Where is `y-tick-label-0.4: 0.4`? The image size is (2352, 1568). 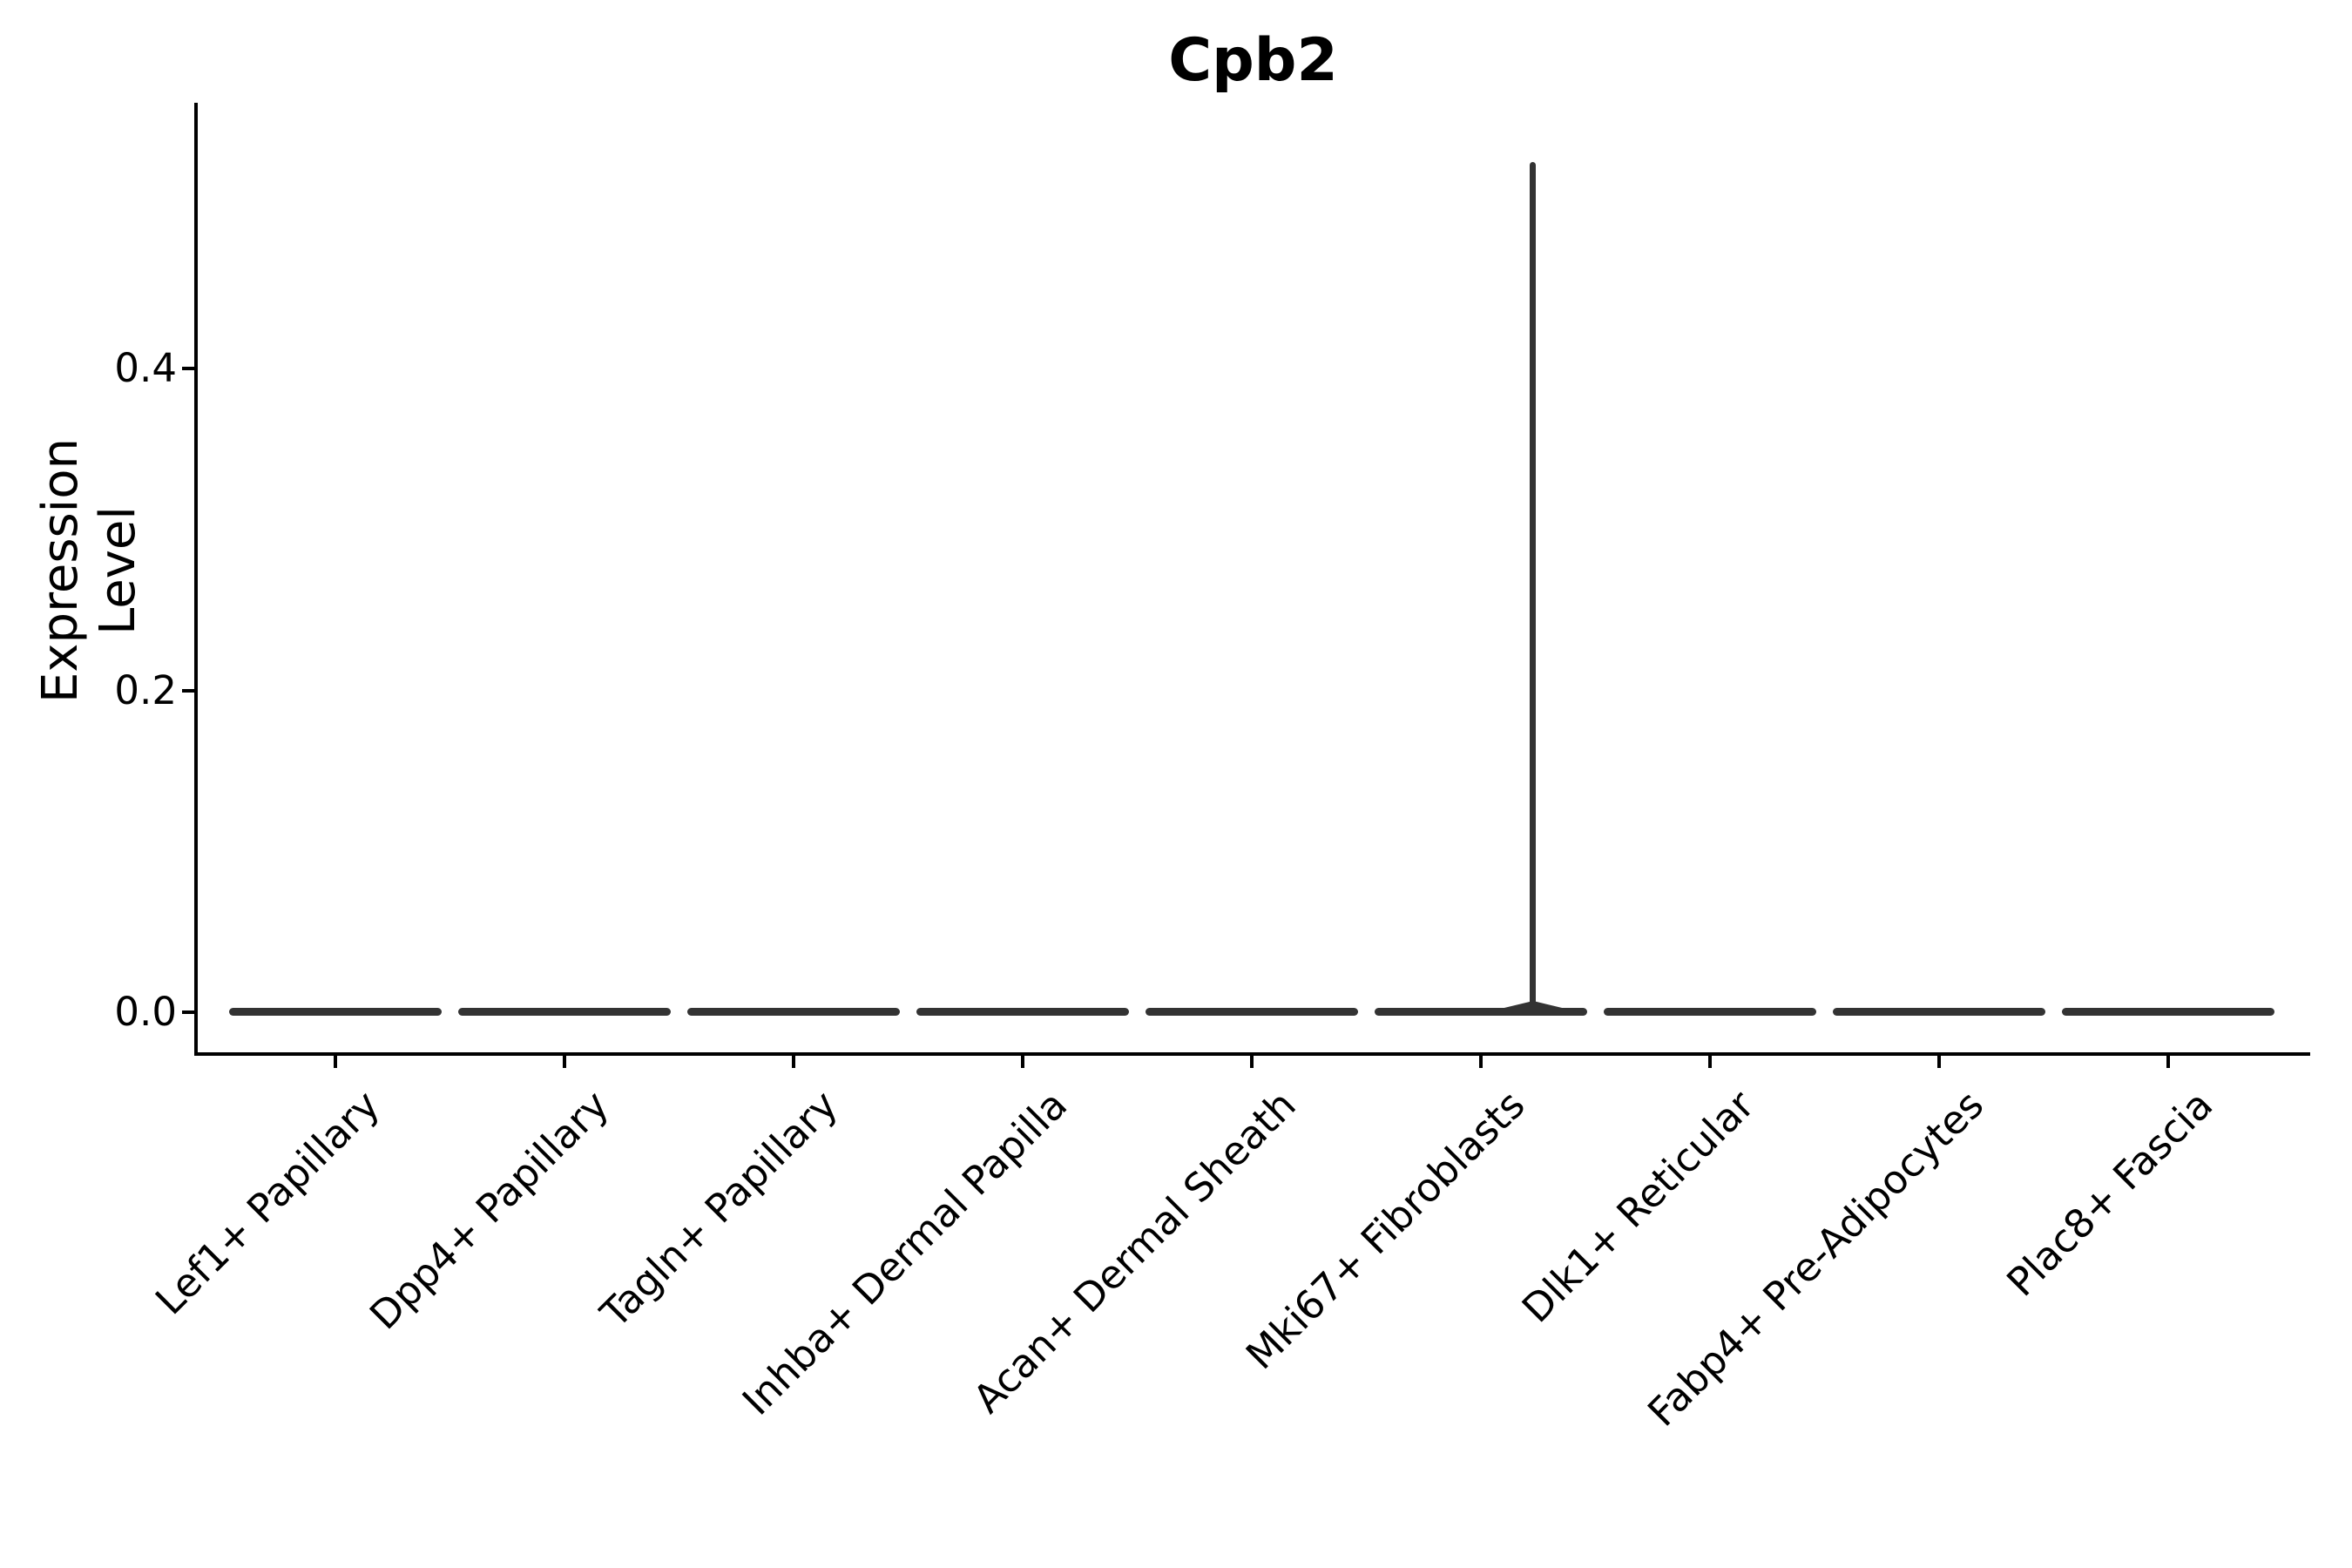
y-tick-label-0.4: 0.4 is located at coordinates (145, 368).